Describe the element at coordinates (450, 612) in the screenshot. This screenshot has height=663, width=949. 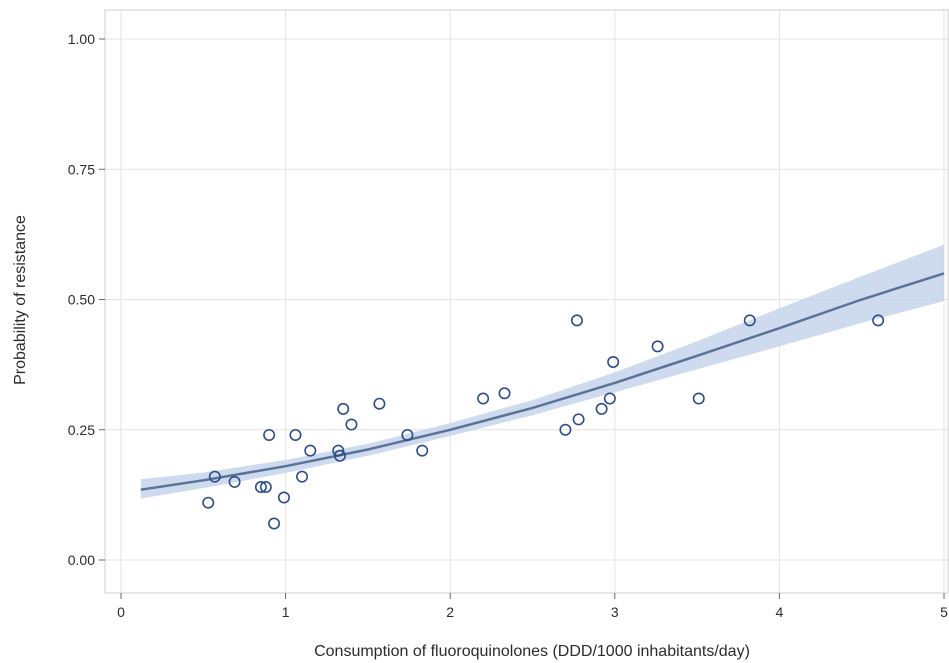
I see `x-tick-label: 2` at that location.